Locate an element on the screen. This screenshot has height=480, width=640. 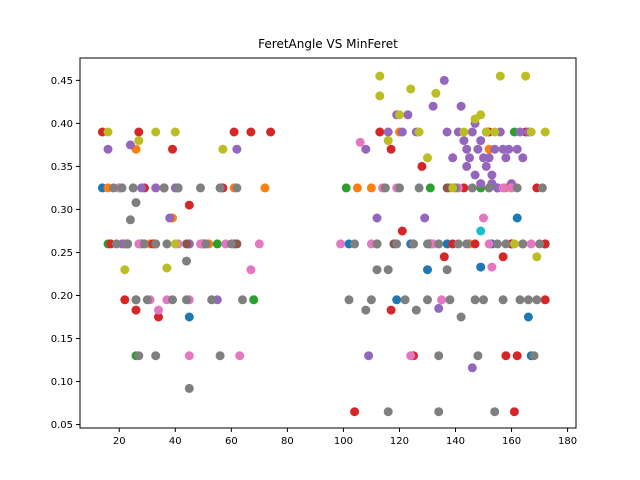
y-tick-label: 0.05 is located at coordinates (62, 425).